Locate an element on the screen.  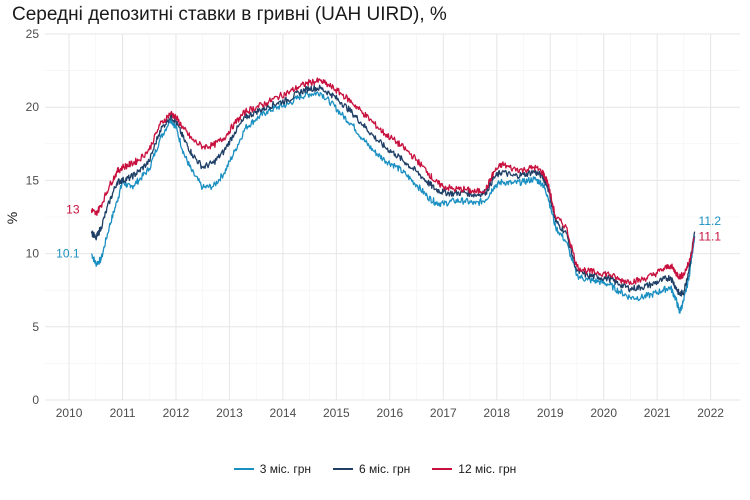
y-tick-label: 0 is located at coordinates (35, 400).